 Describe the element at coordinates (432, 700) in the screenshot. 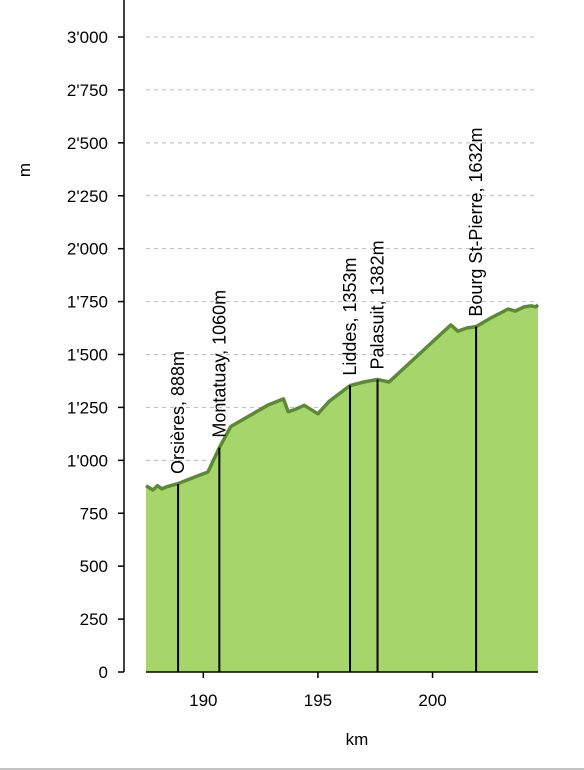

I see `x-tick-label: 200` at that location.